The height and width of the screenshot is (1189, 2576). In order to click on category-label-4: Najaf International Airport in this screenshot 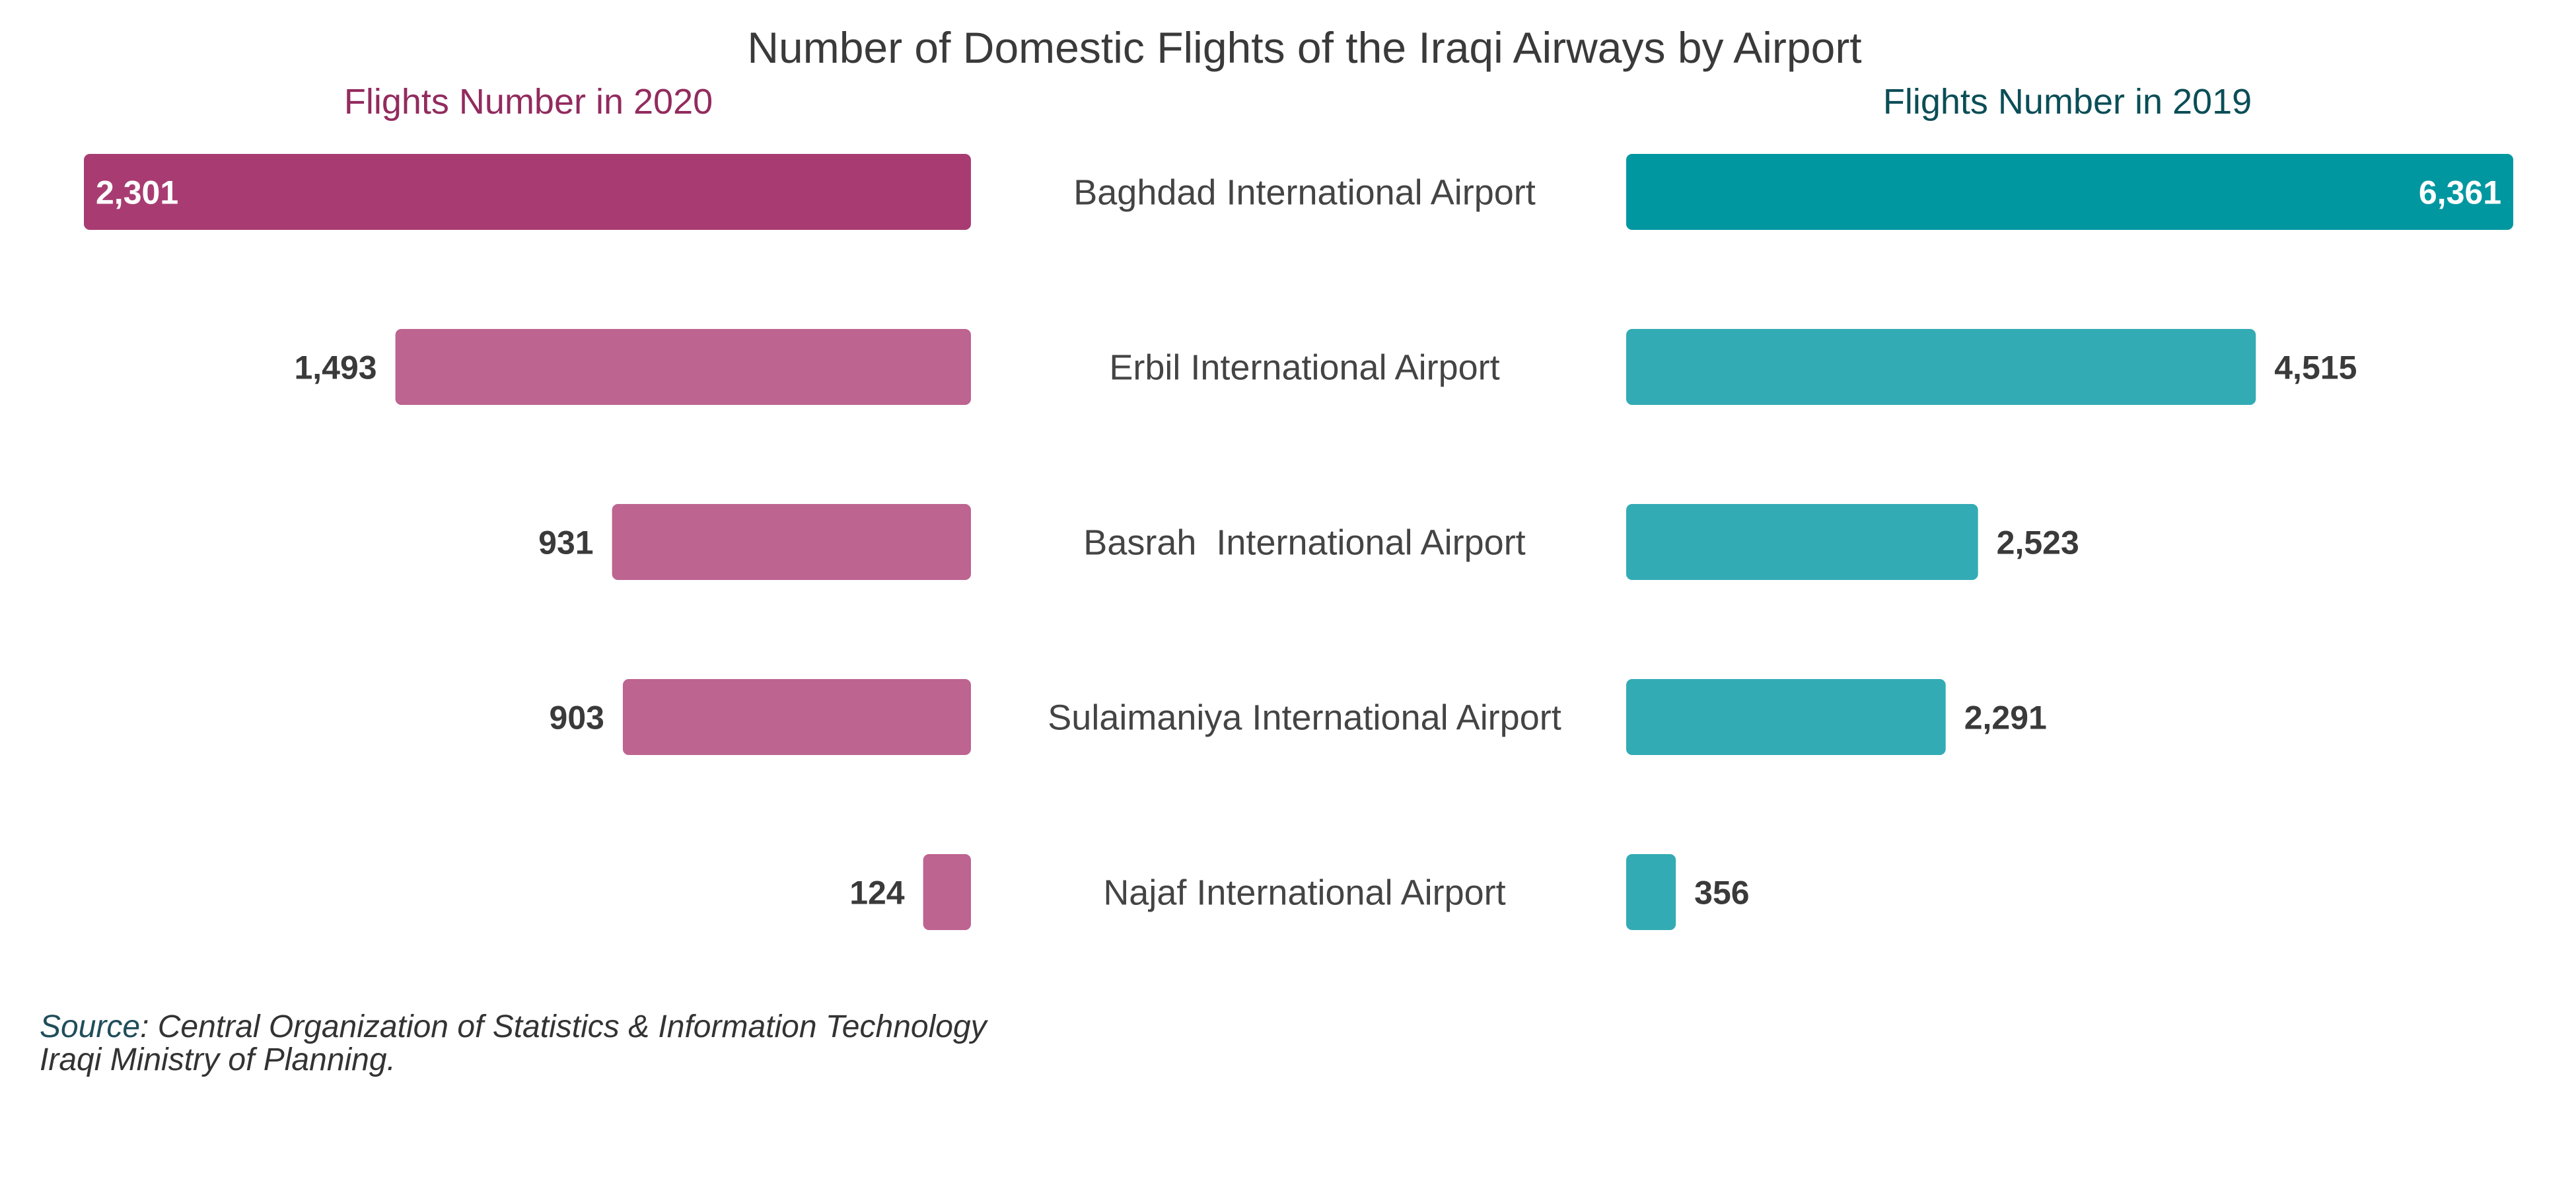, I will do `click(1304, 893)`.